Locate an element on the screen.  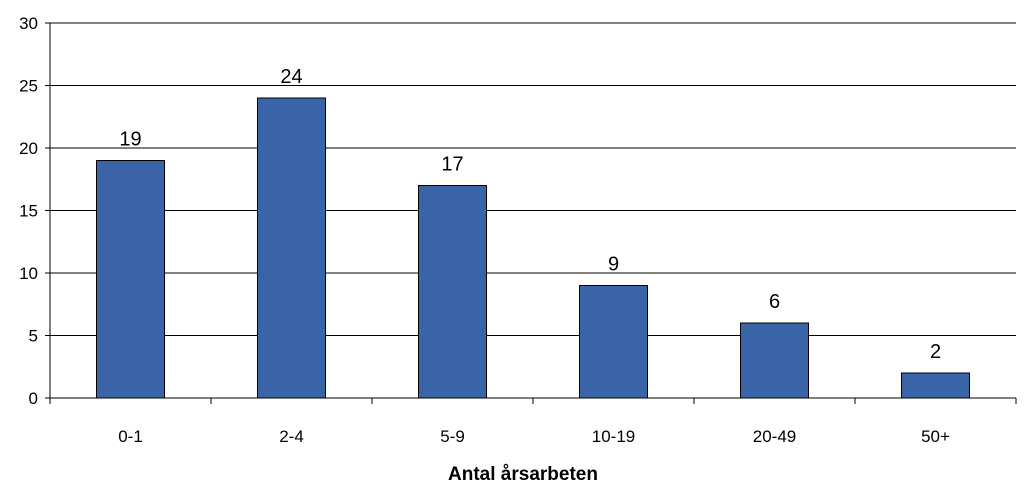
x-tick-labels: 0-1 2-4 5-9 10-19 20-49 50+ is located at coordinates (534, 436).